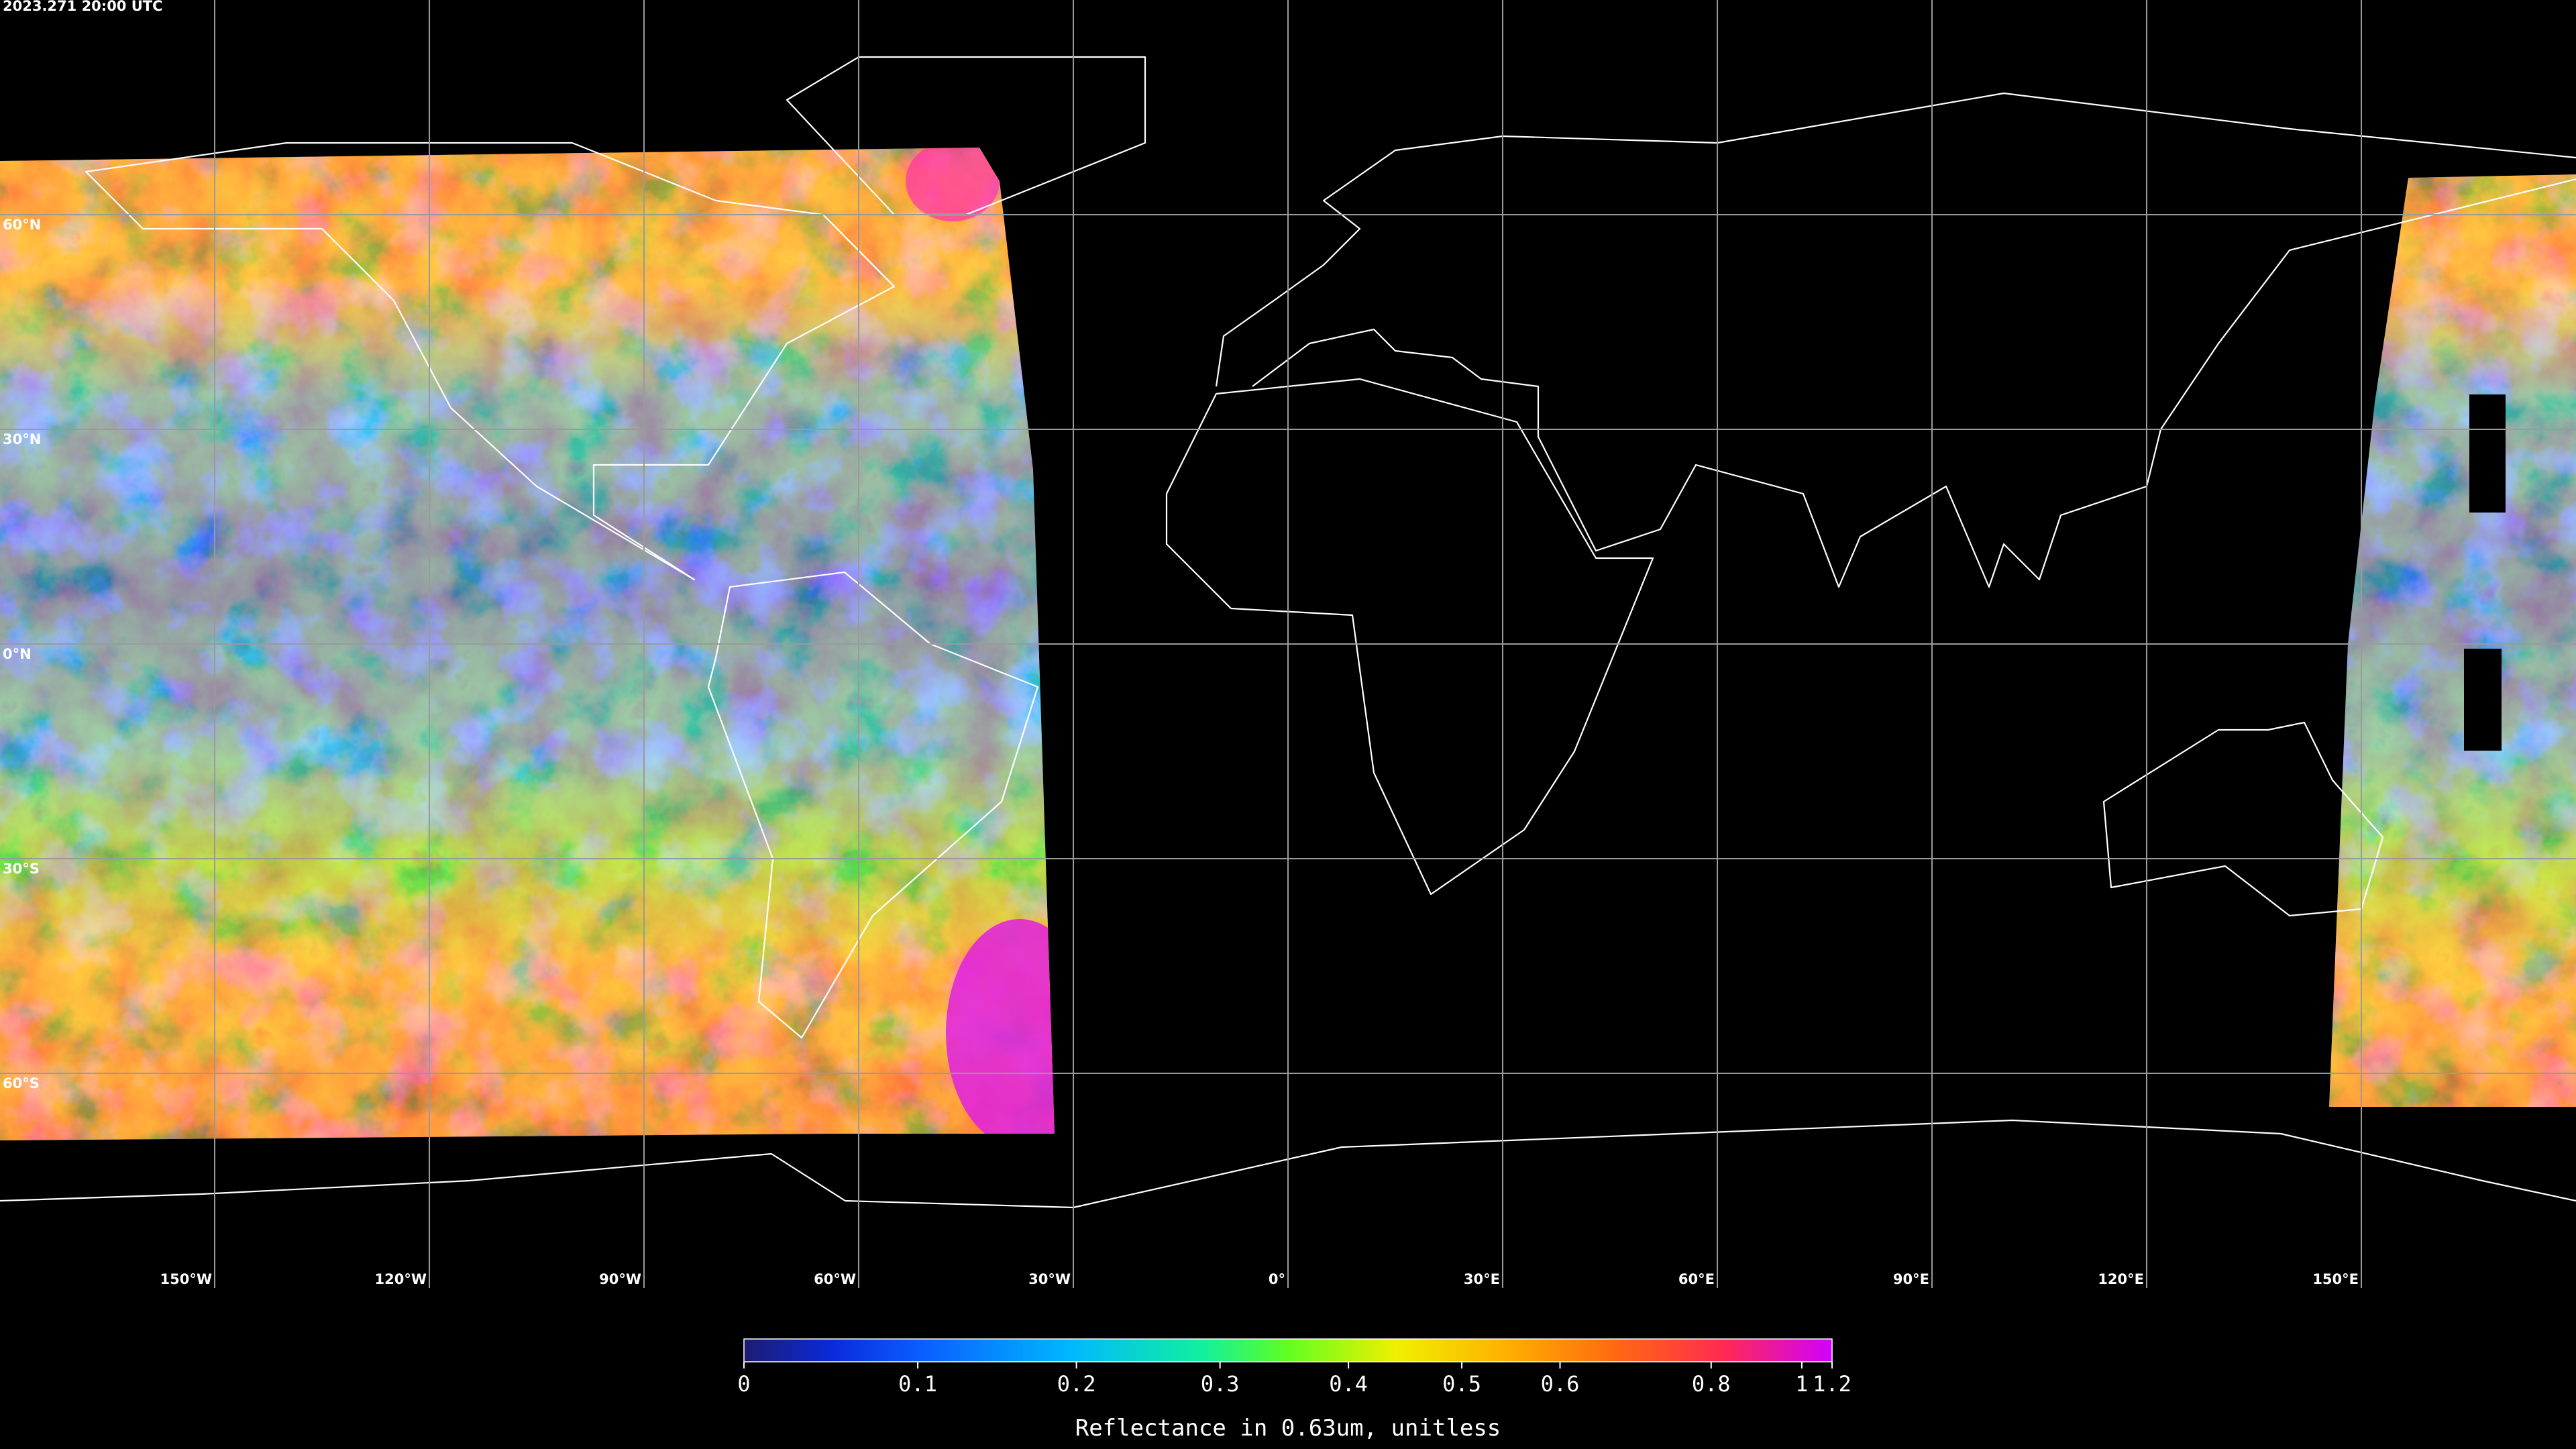  What do you see at coordinates (22, 225) in the screenshot?
I see `latitude-label: 60°N` at bounding box center [22, 225].